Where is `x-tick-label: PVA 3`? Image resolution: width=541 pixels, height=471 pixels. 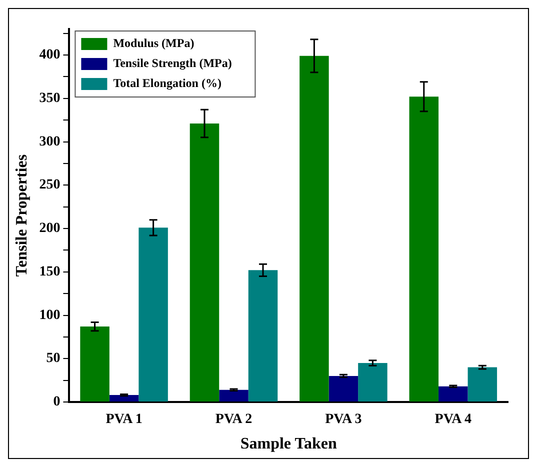
x-tick-label: PVA 3 is located at coordinates (343, 420).